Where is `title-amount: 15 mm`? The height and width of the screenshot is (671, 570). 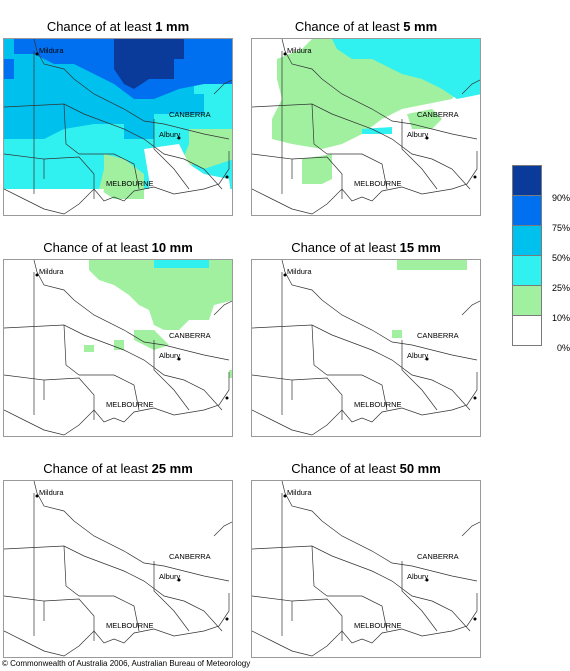 title-amount: 15 mm is located at coordinates (420, 247).